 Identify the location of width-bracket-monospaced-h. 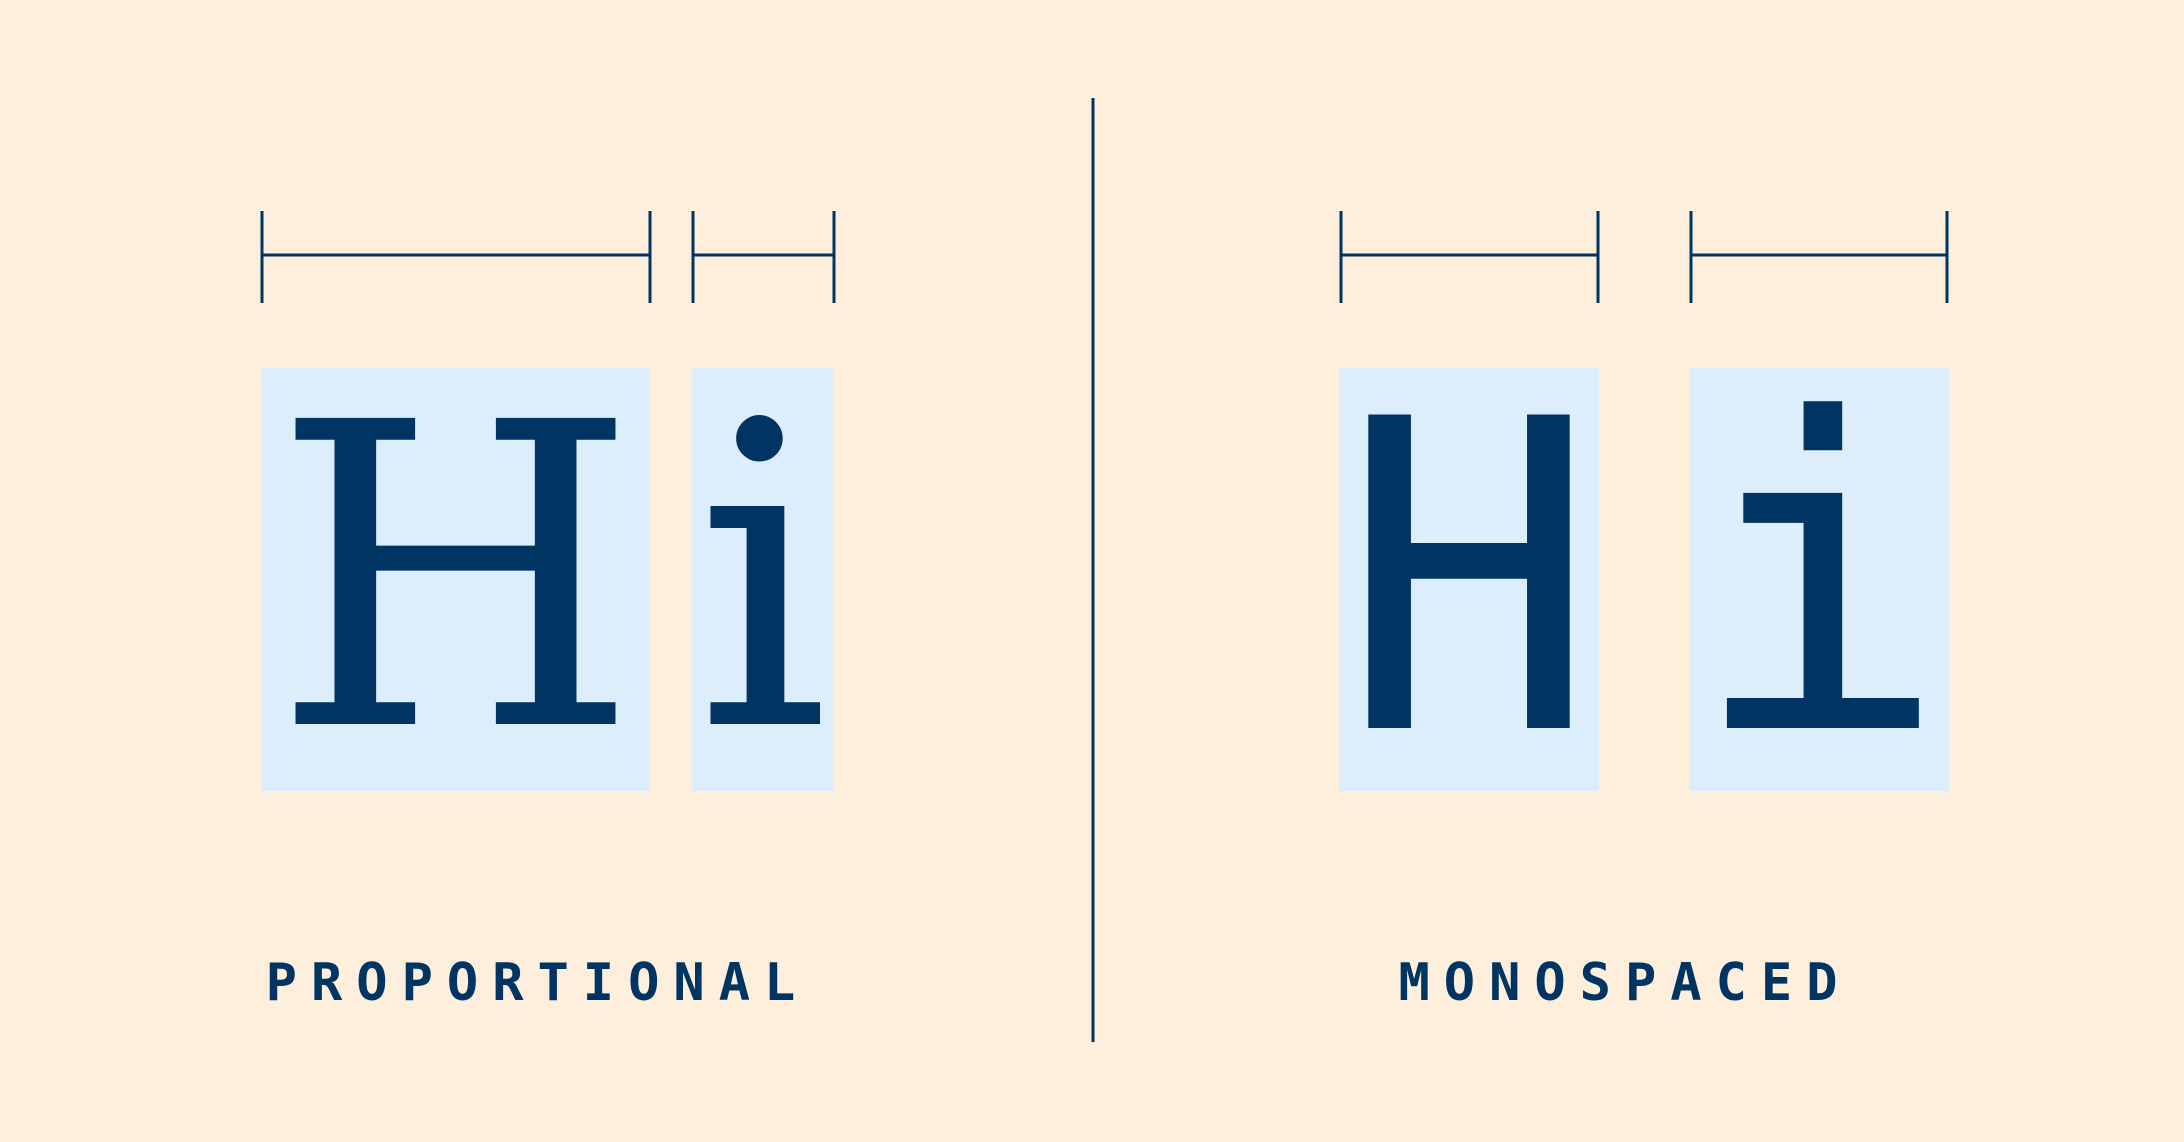
(1469, 257).